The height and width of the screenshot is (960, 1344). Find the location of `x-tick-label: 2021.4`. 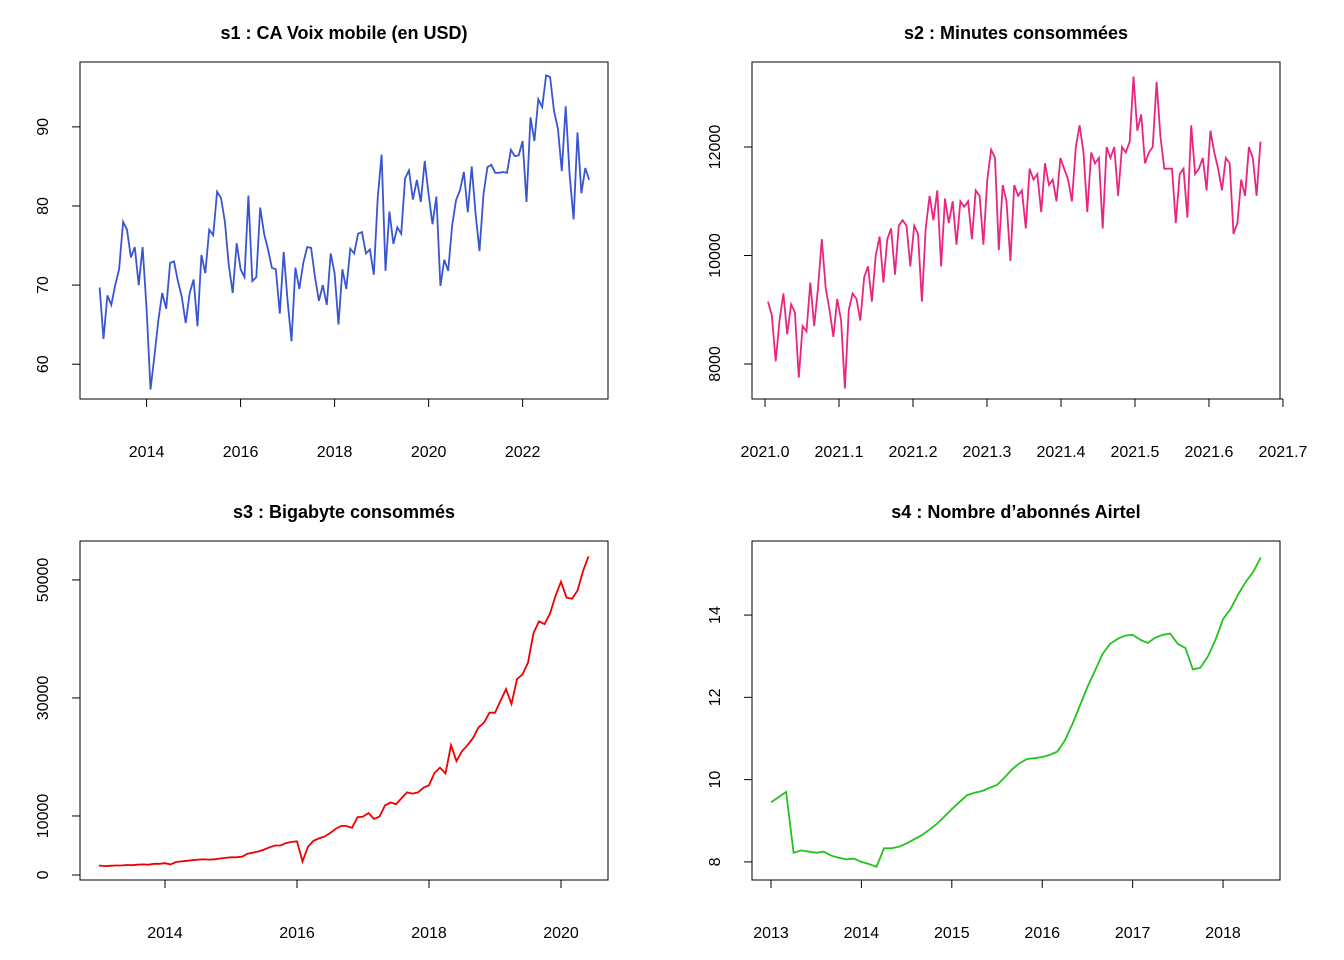

x-tick-label: 2021.4 is located at coordinates (1061, 452).